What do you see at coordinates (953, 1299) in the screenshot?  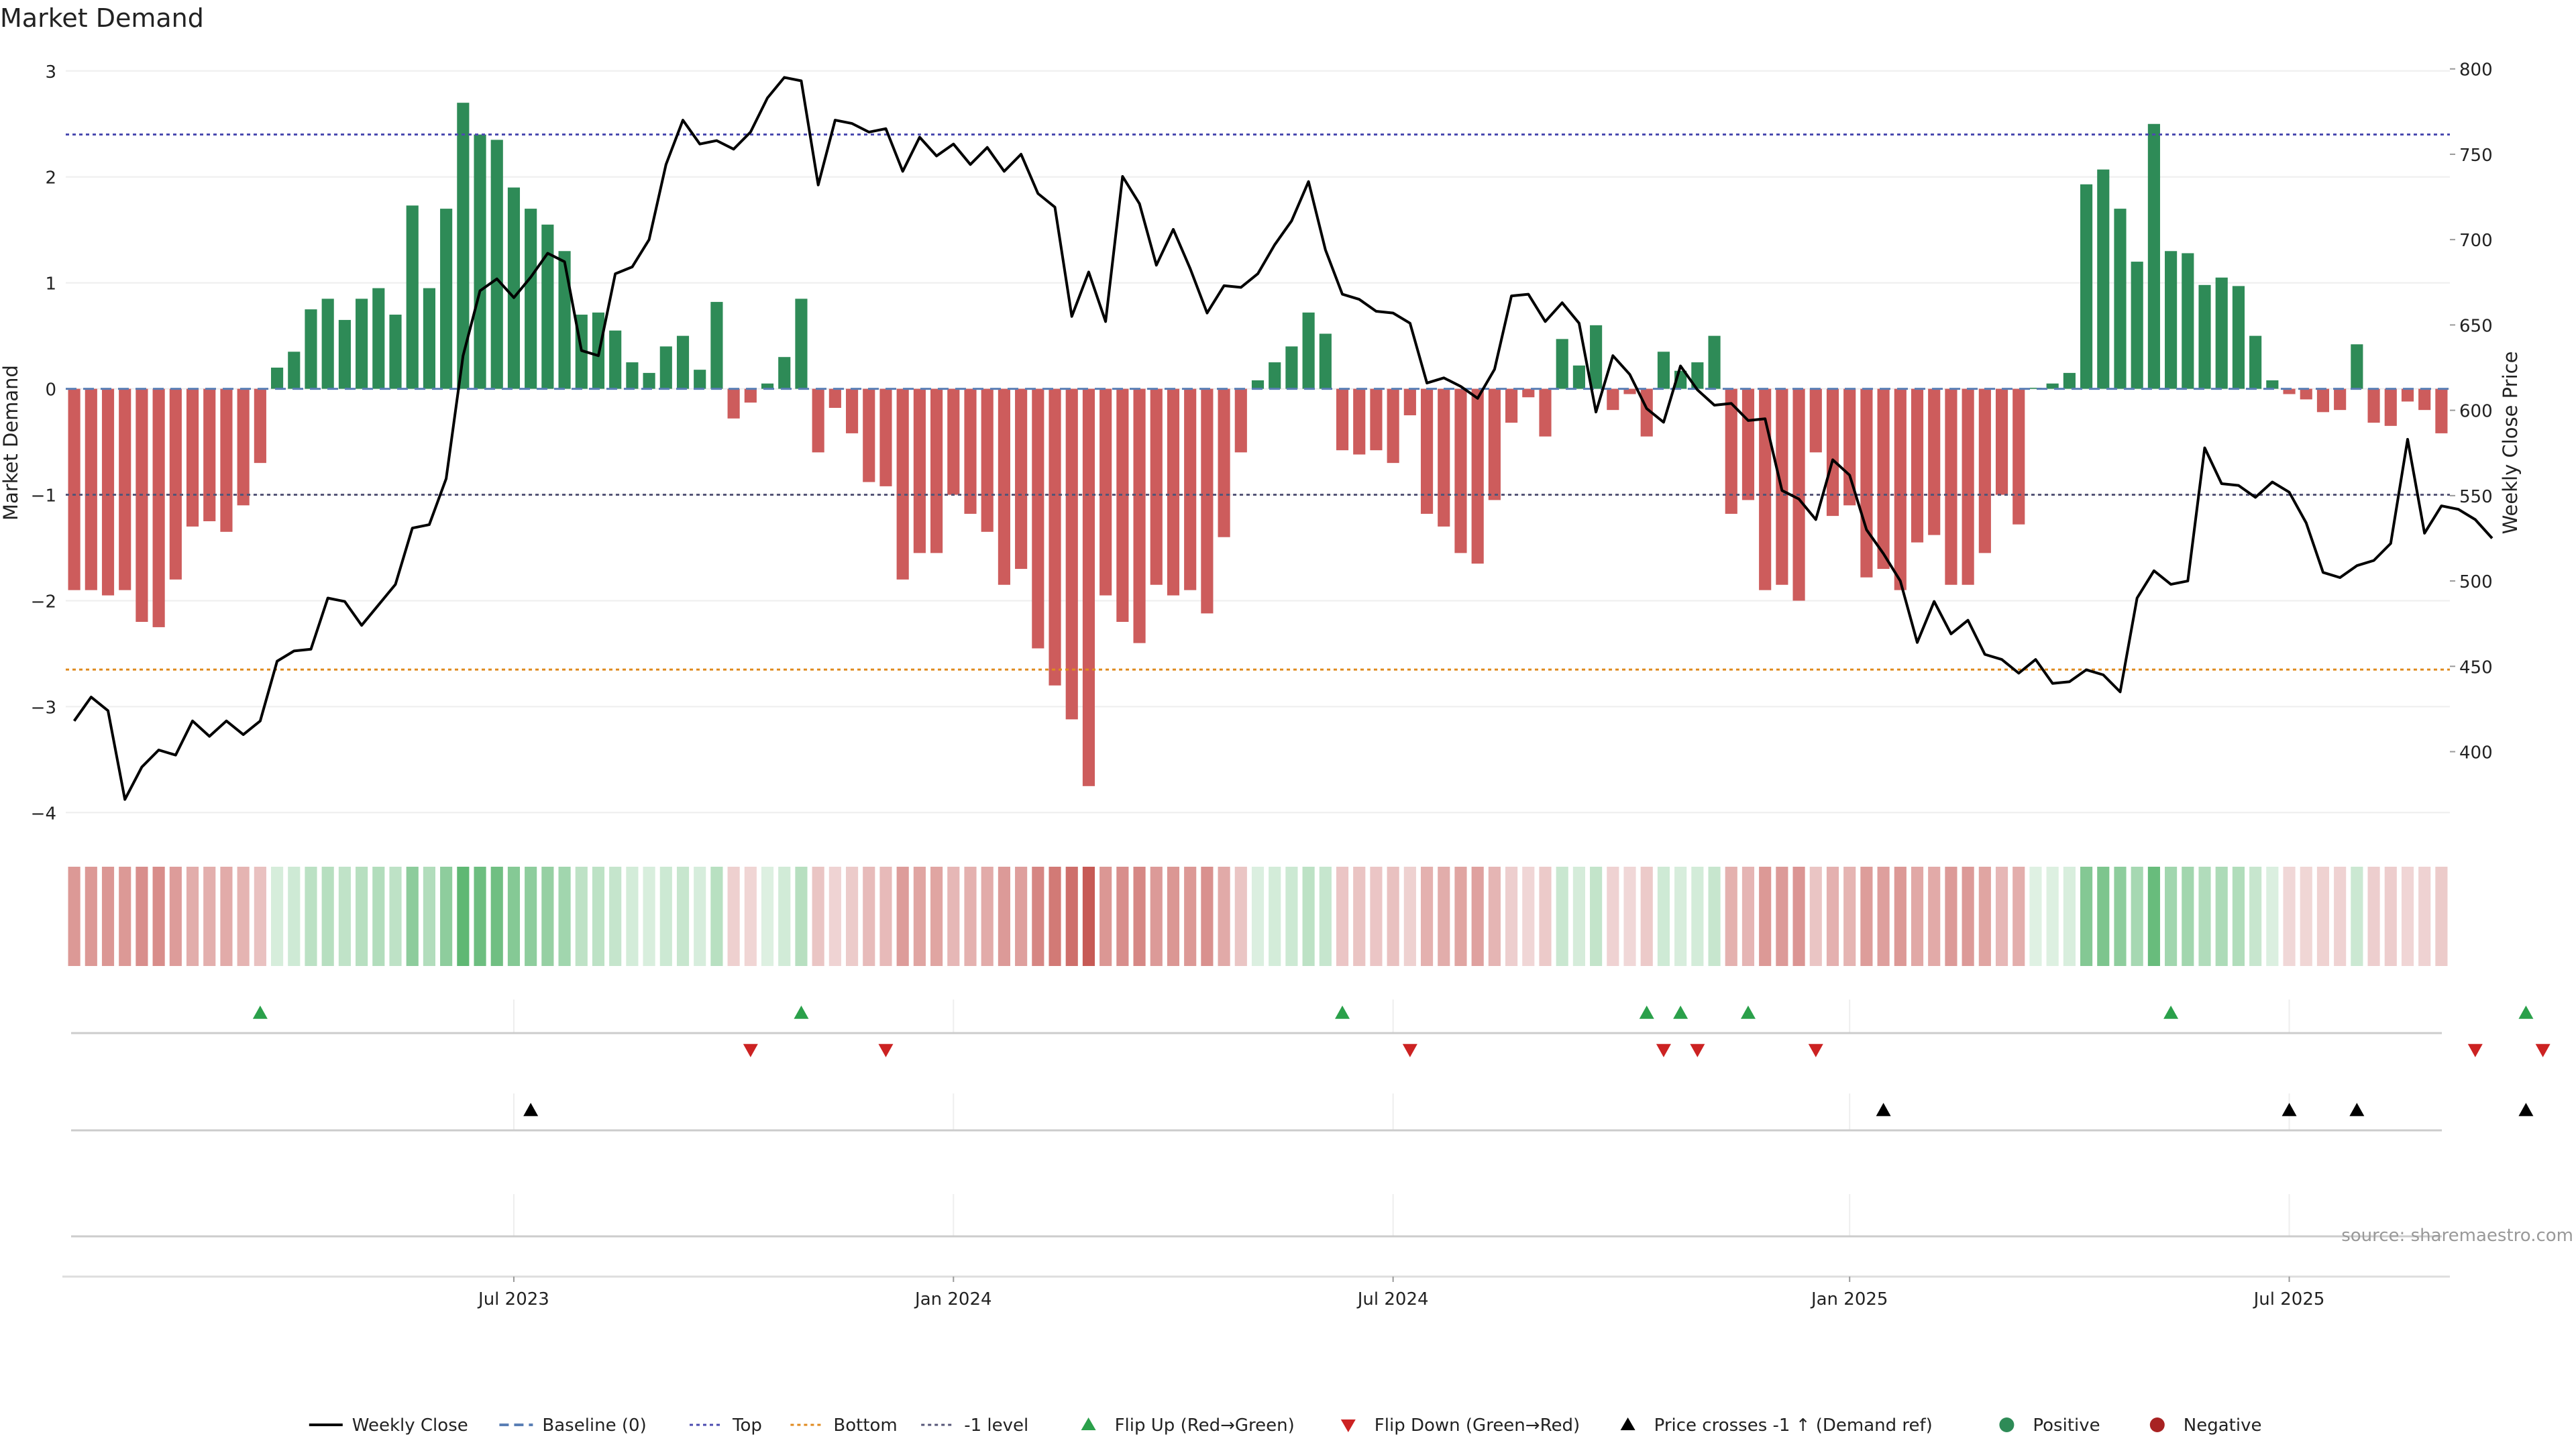 I see `x-tick-label: Jan 2024` at bounding box center [953, 1299].